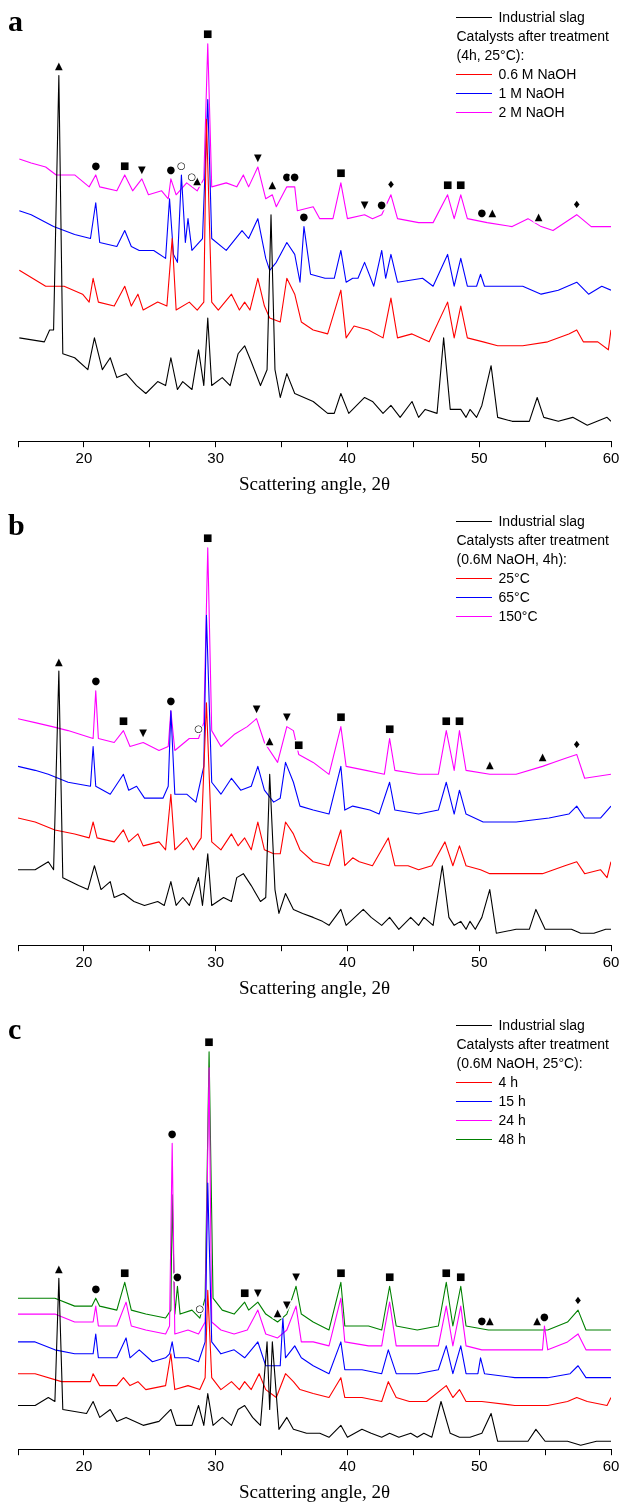  Describe the element at coordinates (15, 1029) in the screenshot. I see `chart-title: c` at that location.